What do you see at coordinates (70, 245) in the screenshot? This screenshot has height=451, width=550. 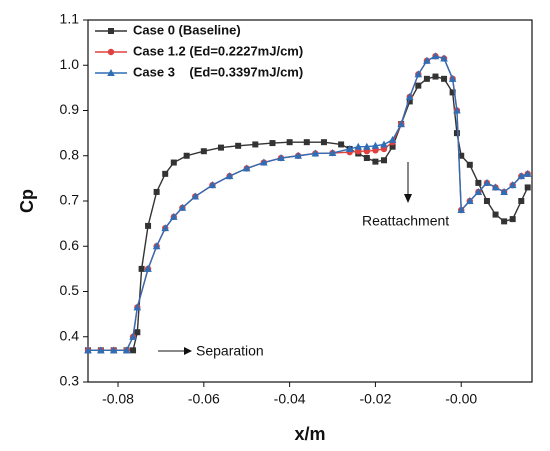 I see `y-tick-label: 0.6` at bounding box center [70, 245].